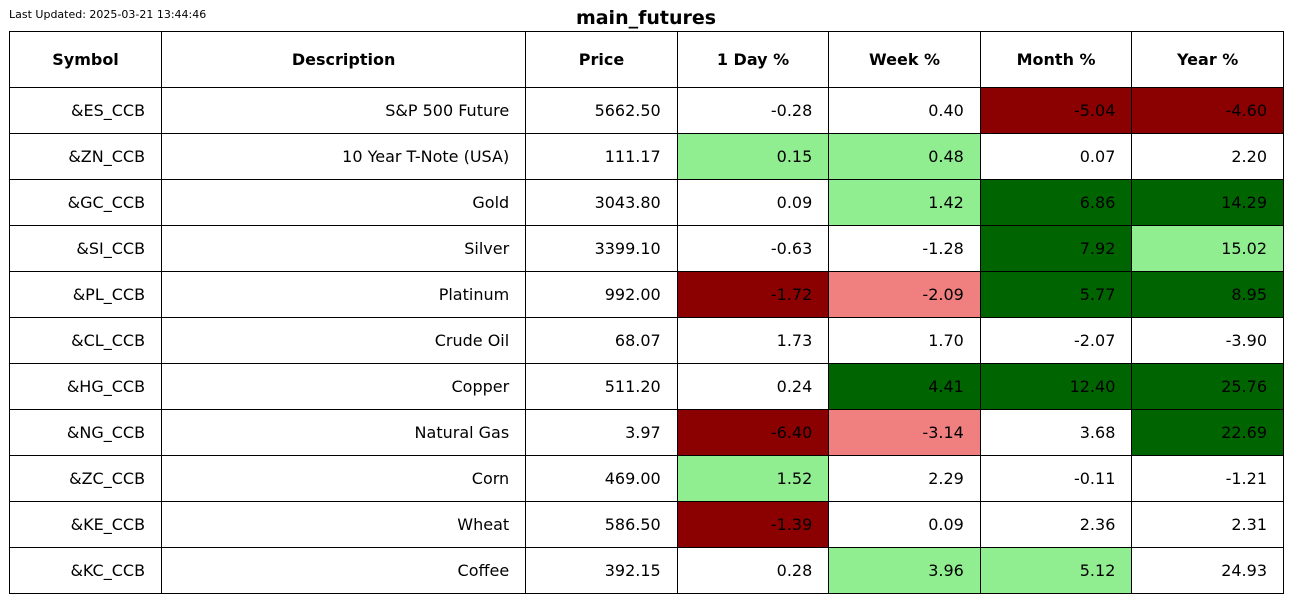 The image size is (1292, 604). Describe the element at coordinates (344, 110) in the screenshot. I see `cell-description: S&P 500 Future` at that location.